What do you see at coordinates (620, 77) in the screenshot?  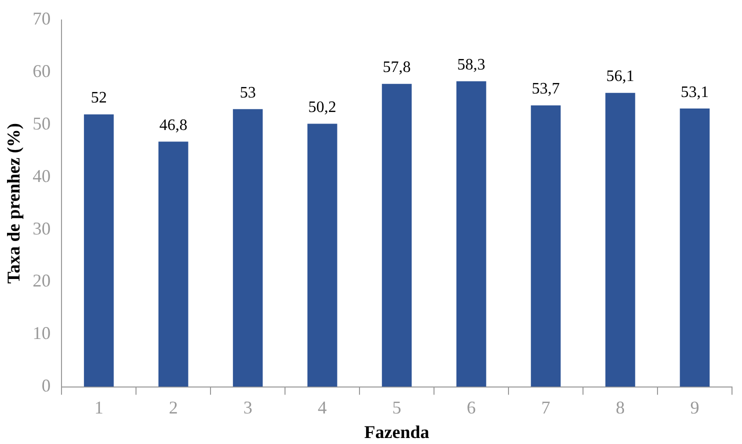 I see `data-label: 56,1` at bounding box center [620, 77].